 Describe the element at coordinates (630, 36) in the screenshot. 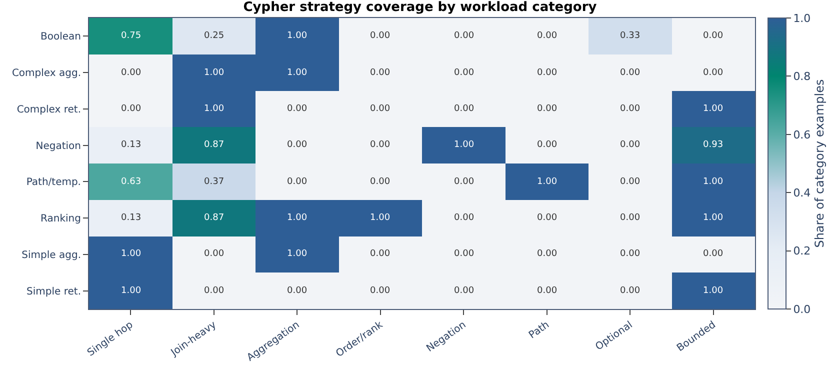

I see `data-label: 0.33` at that location.